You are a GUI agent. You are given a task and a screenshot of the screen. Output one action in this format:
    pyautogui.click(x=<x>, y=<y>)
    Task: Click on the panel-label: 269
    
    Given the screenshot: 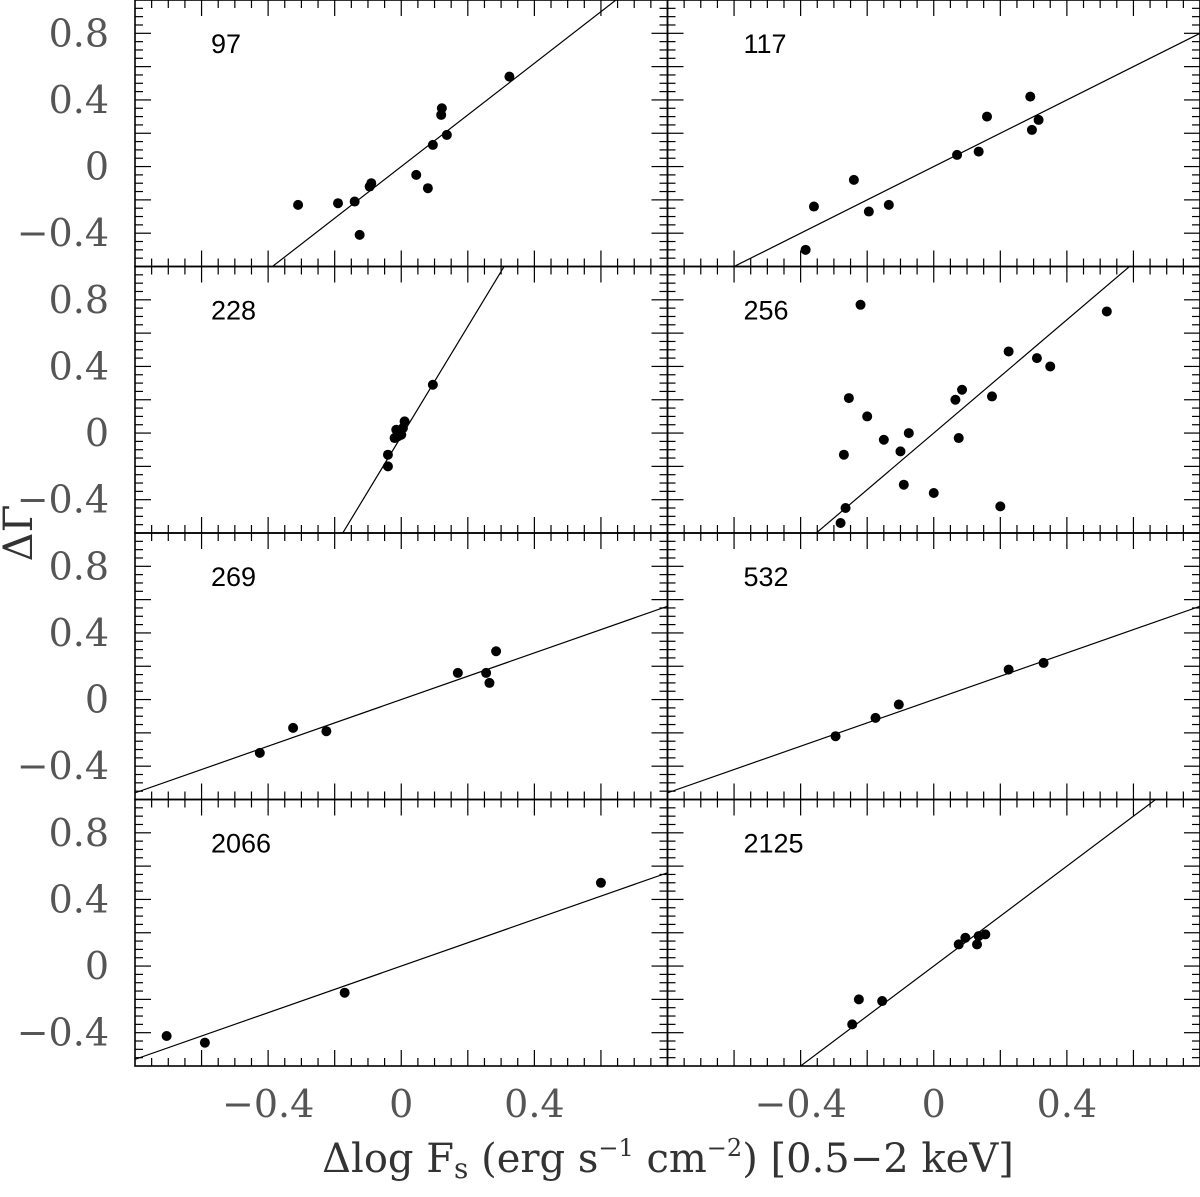 What is the action you would take?
    pyautogui.click(x=233, y=577)
    